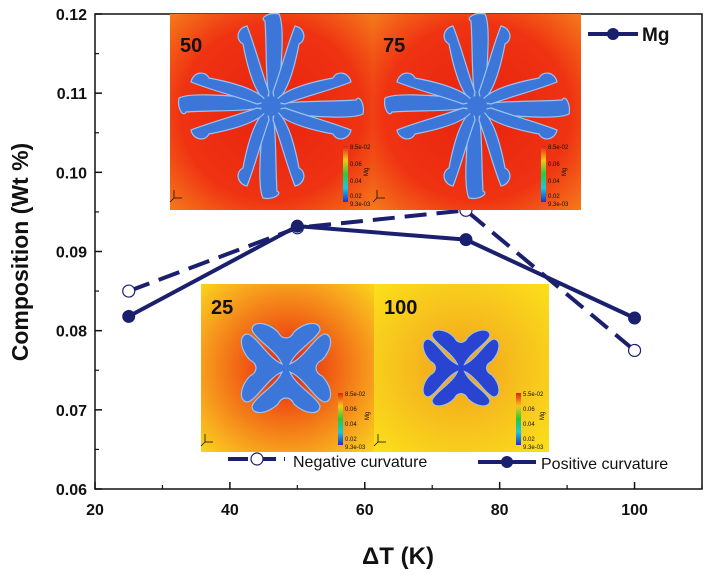  Describe the element at coordinates (533, 395) in the screenshot. I see `inset-100-cb-top: 5.5e-02` at that location.